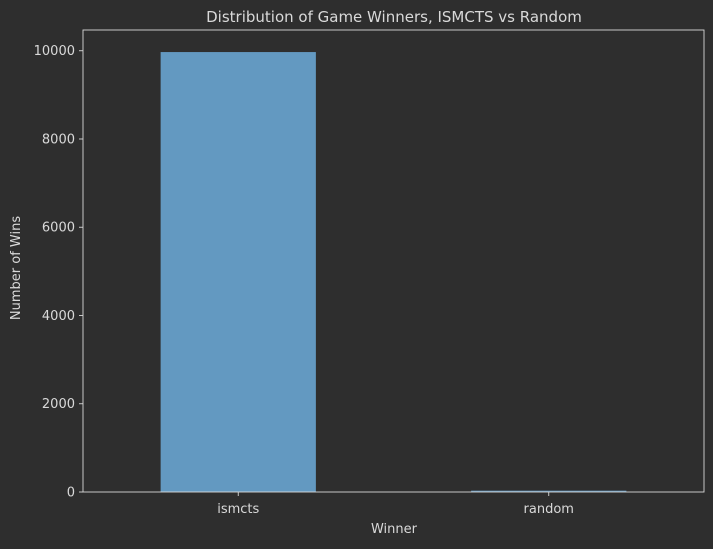  Describe the element at coordinates (58, 139) in the screenshot. I see `y-tick-label: 8000` at that location.